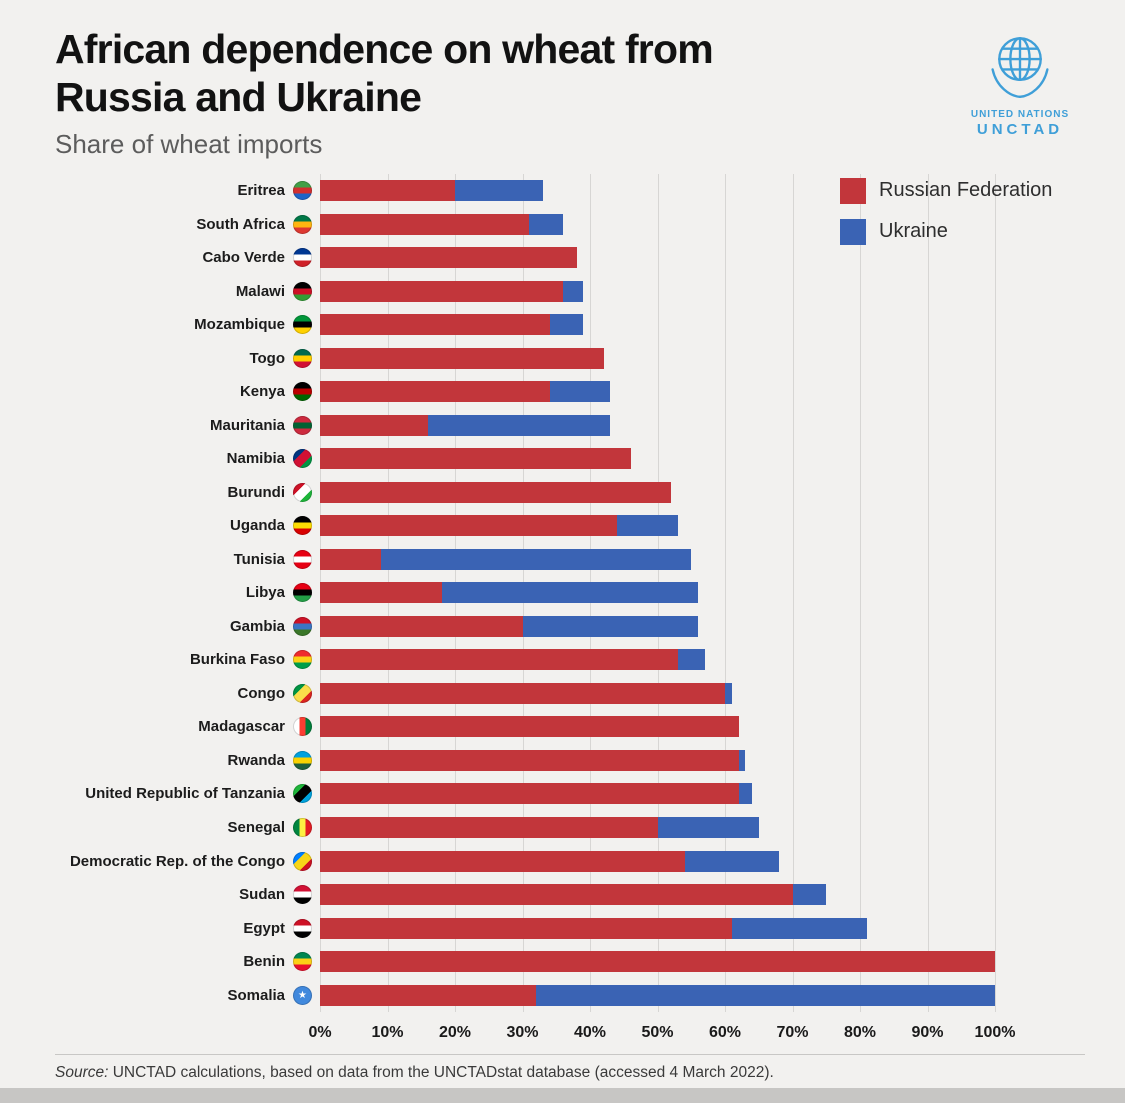 The width and height of the screenshot is (1125, 1103). Describe the element at coordinates (455, 1032) in the screenshot. I see `x-tick-label: 20%` at that location.